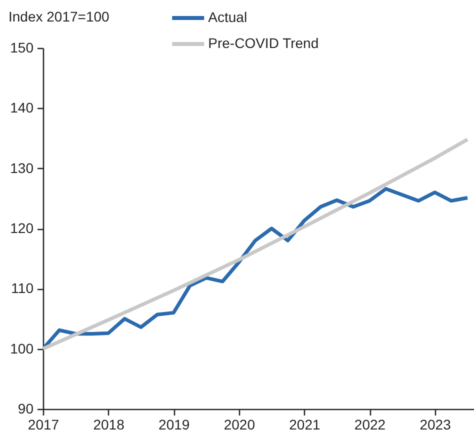  Describe the element at coordinates (22, 48) in the screenshot. I see `y-tick-label: 150` at that location.